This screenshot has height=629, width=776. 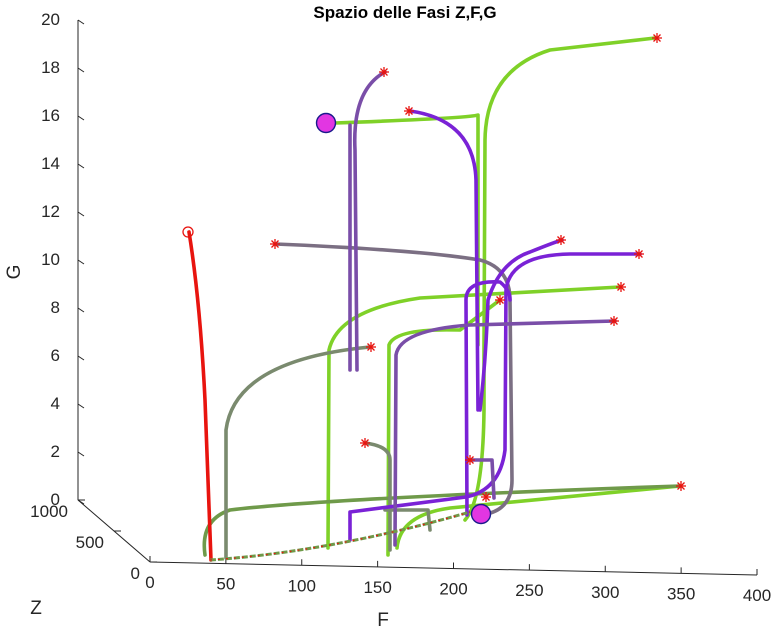 I want to click on g-tick-label: 10, so click(x=50, y=259).